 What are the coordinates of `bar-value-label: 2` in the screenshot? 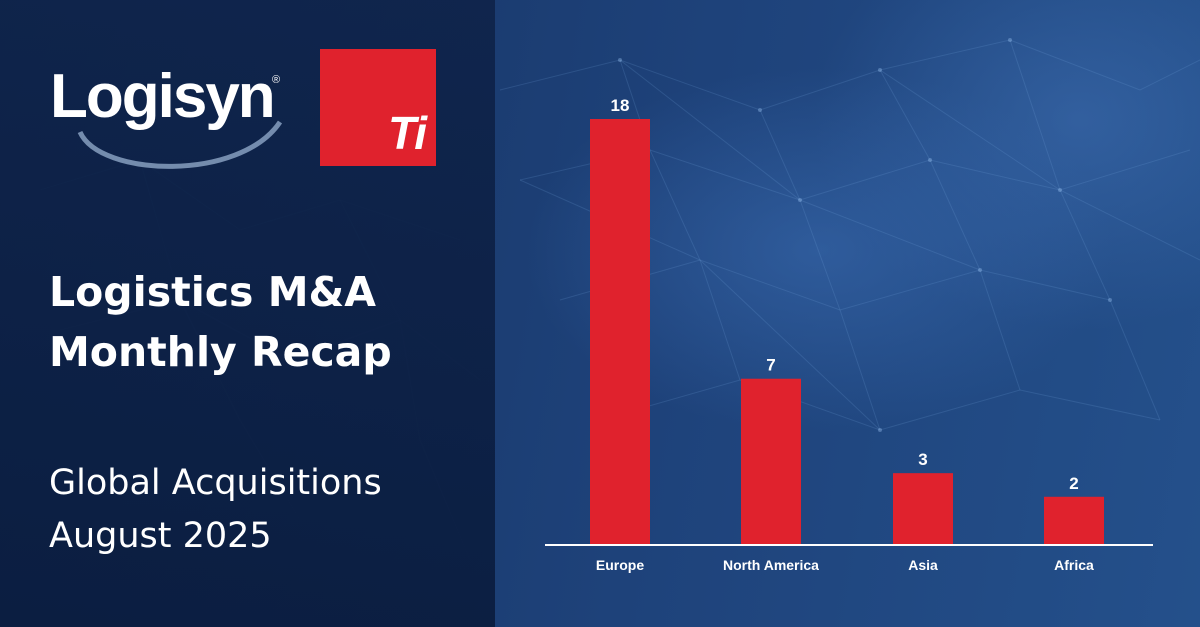 It's located at (1073, 483).